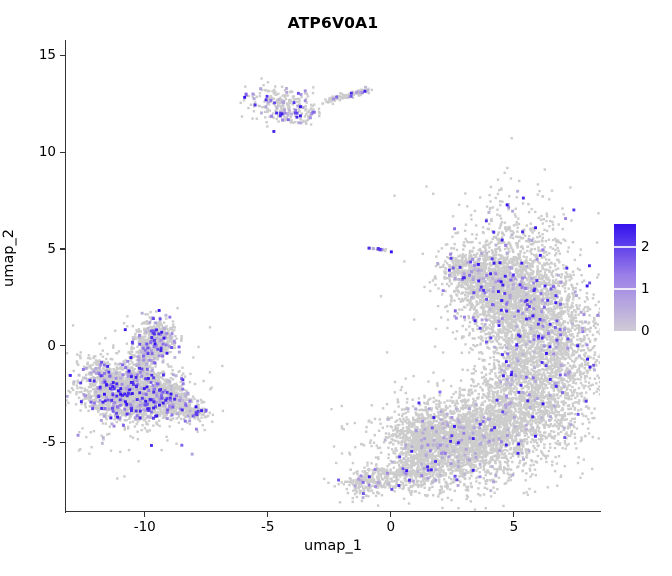  What do you see at coordinates (645, 331) in the screenshot?
I see `colorbar-tick-label: 0` at bounding box center [645, 331].